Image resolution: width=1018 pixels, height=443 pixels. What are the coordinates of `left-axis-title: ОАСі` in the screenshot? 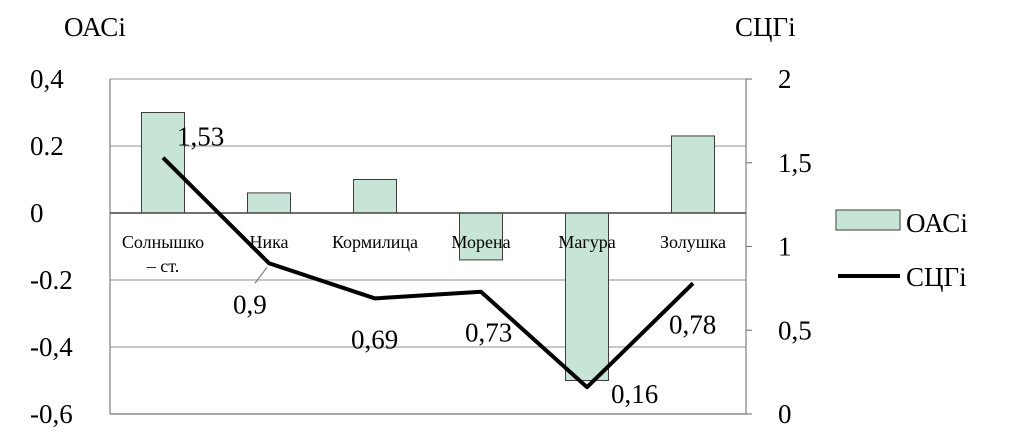 It's located at (95, 27).